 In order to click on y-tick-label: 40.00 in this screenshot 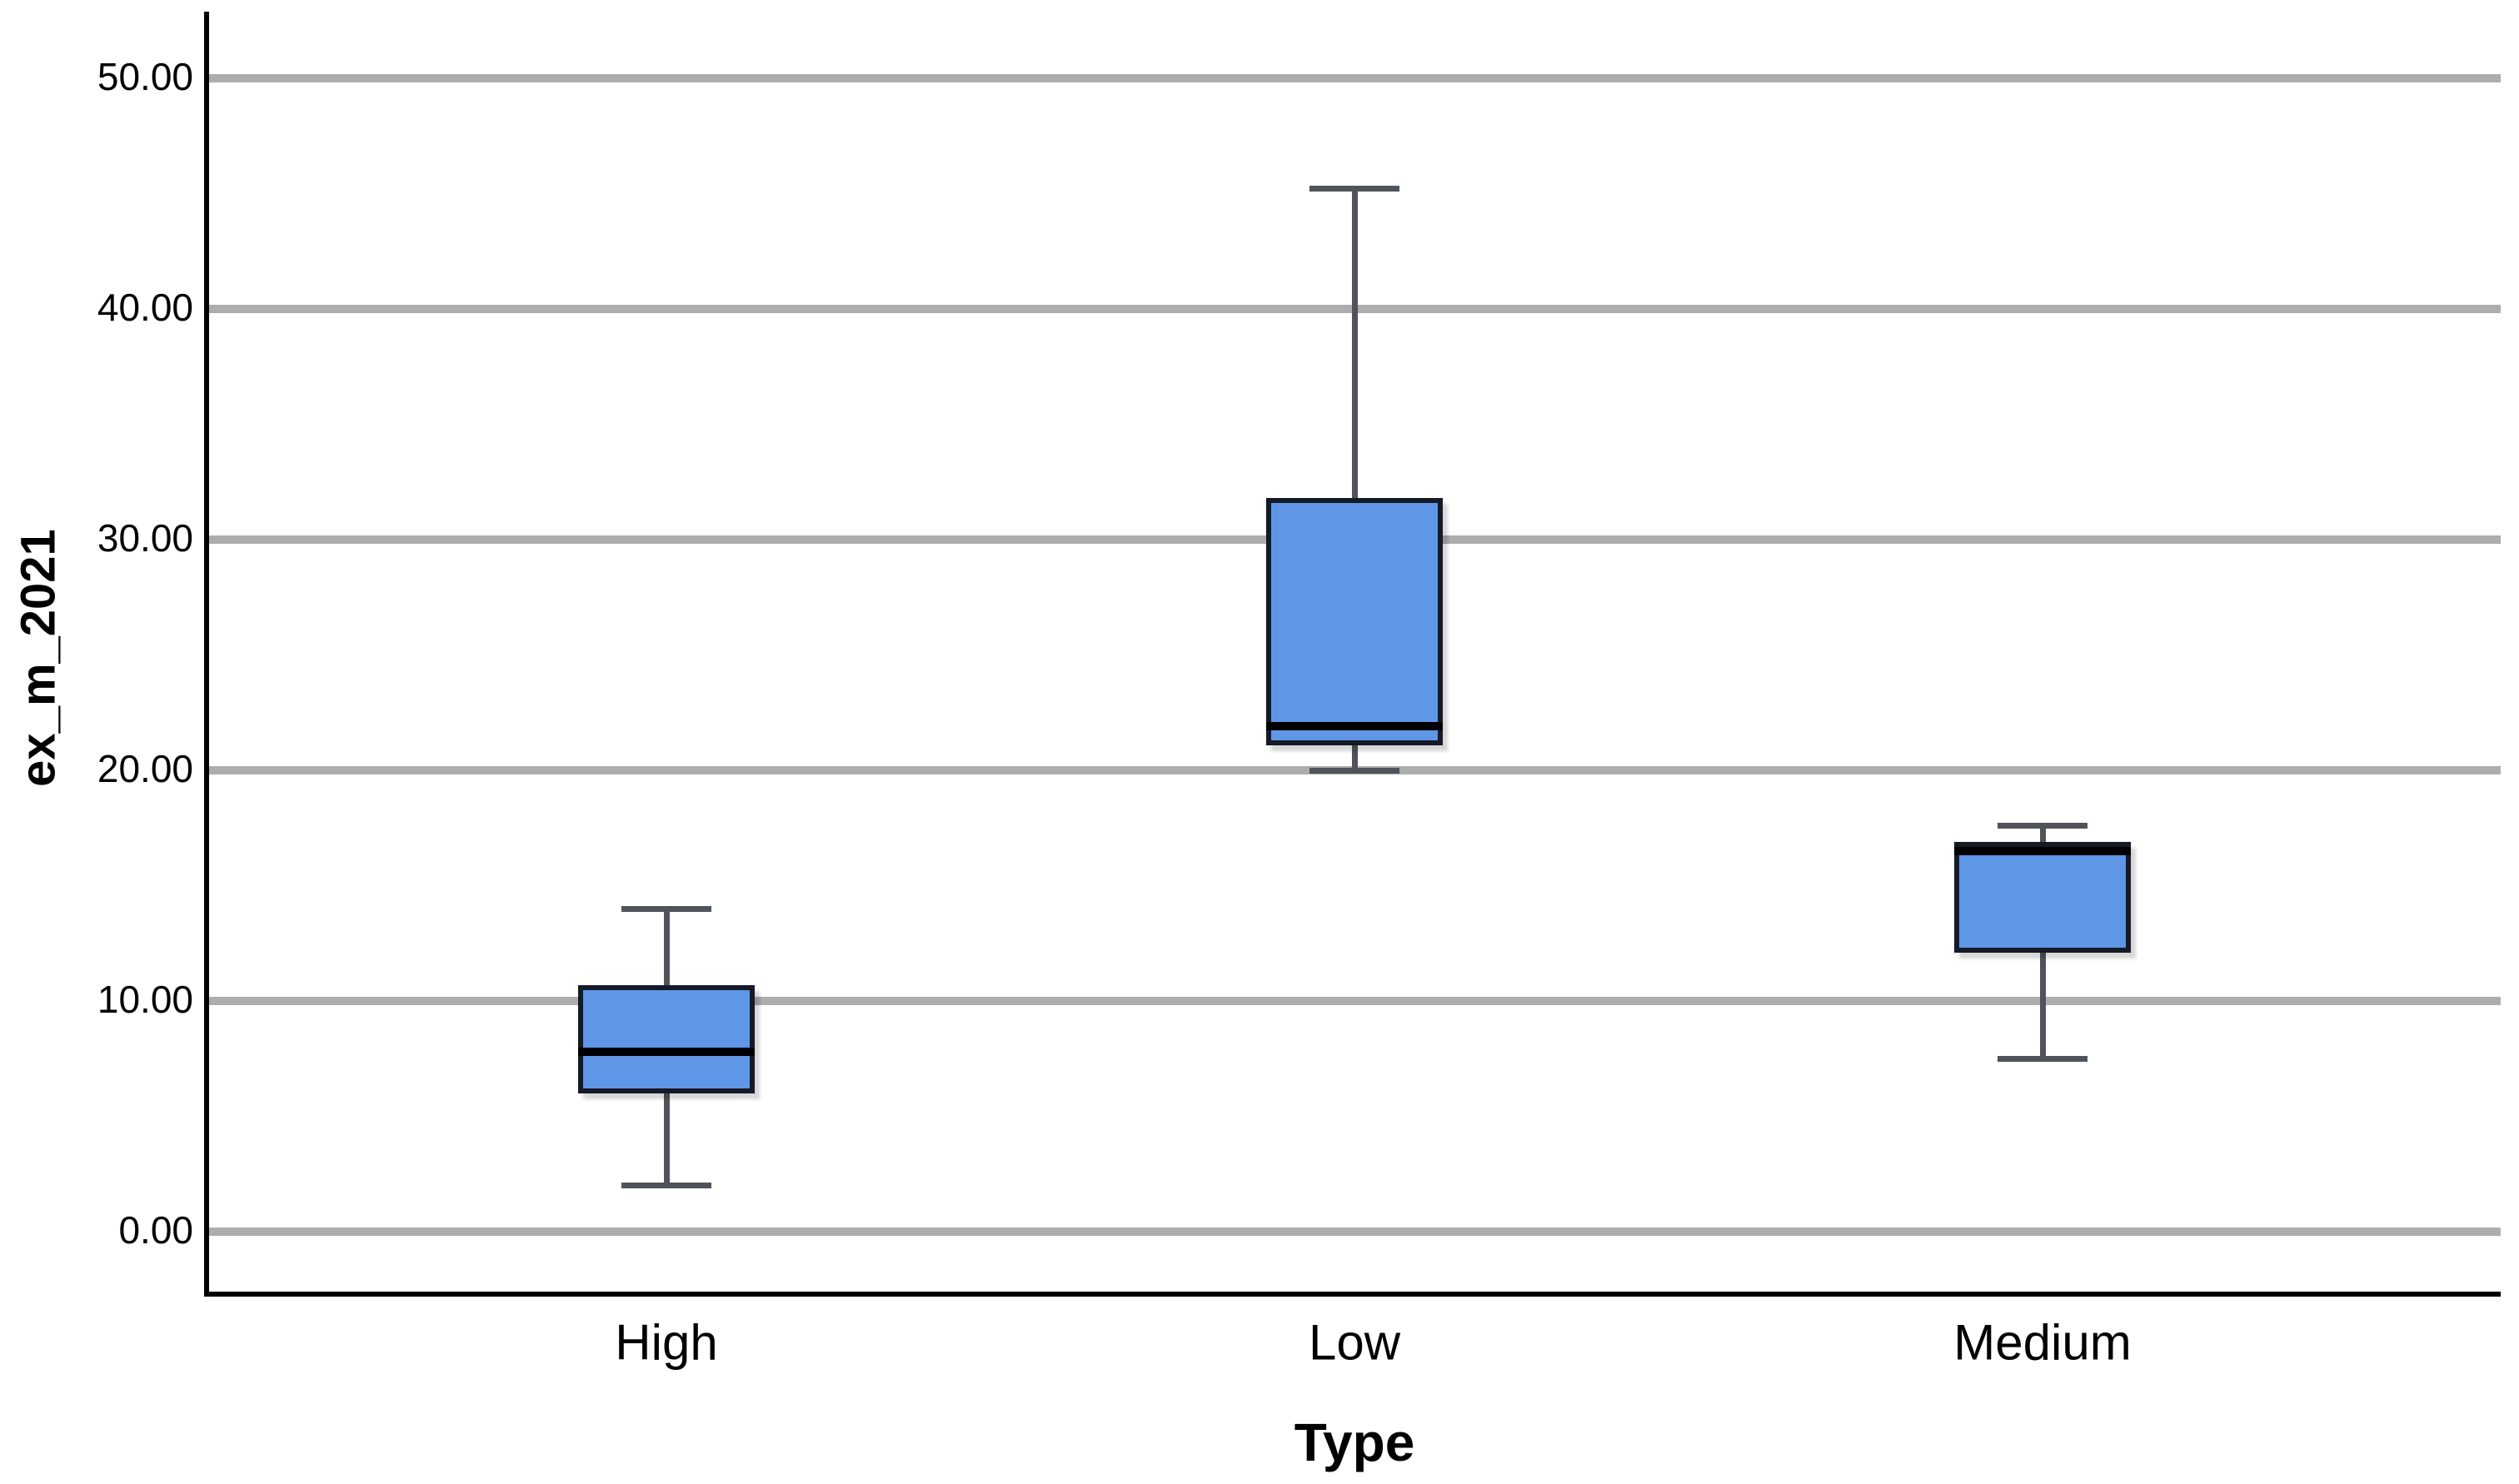, I will do `click(145, 307)`.